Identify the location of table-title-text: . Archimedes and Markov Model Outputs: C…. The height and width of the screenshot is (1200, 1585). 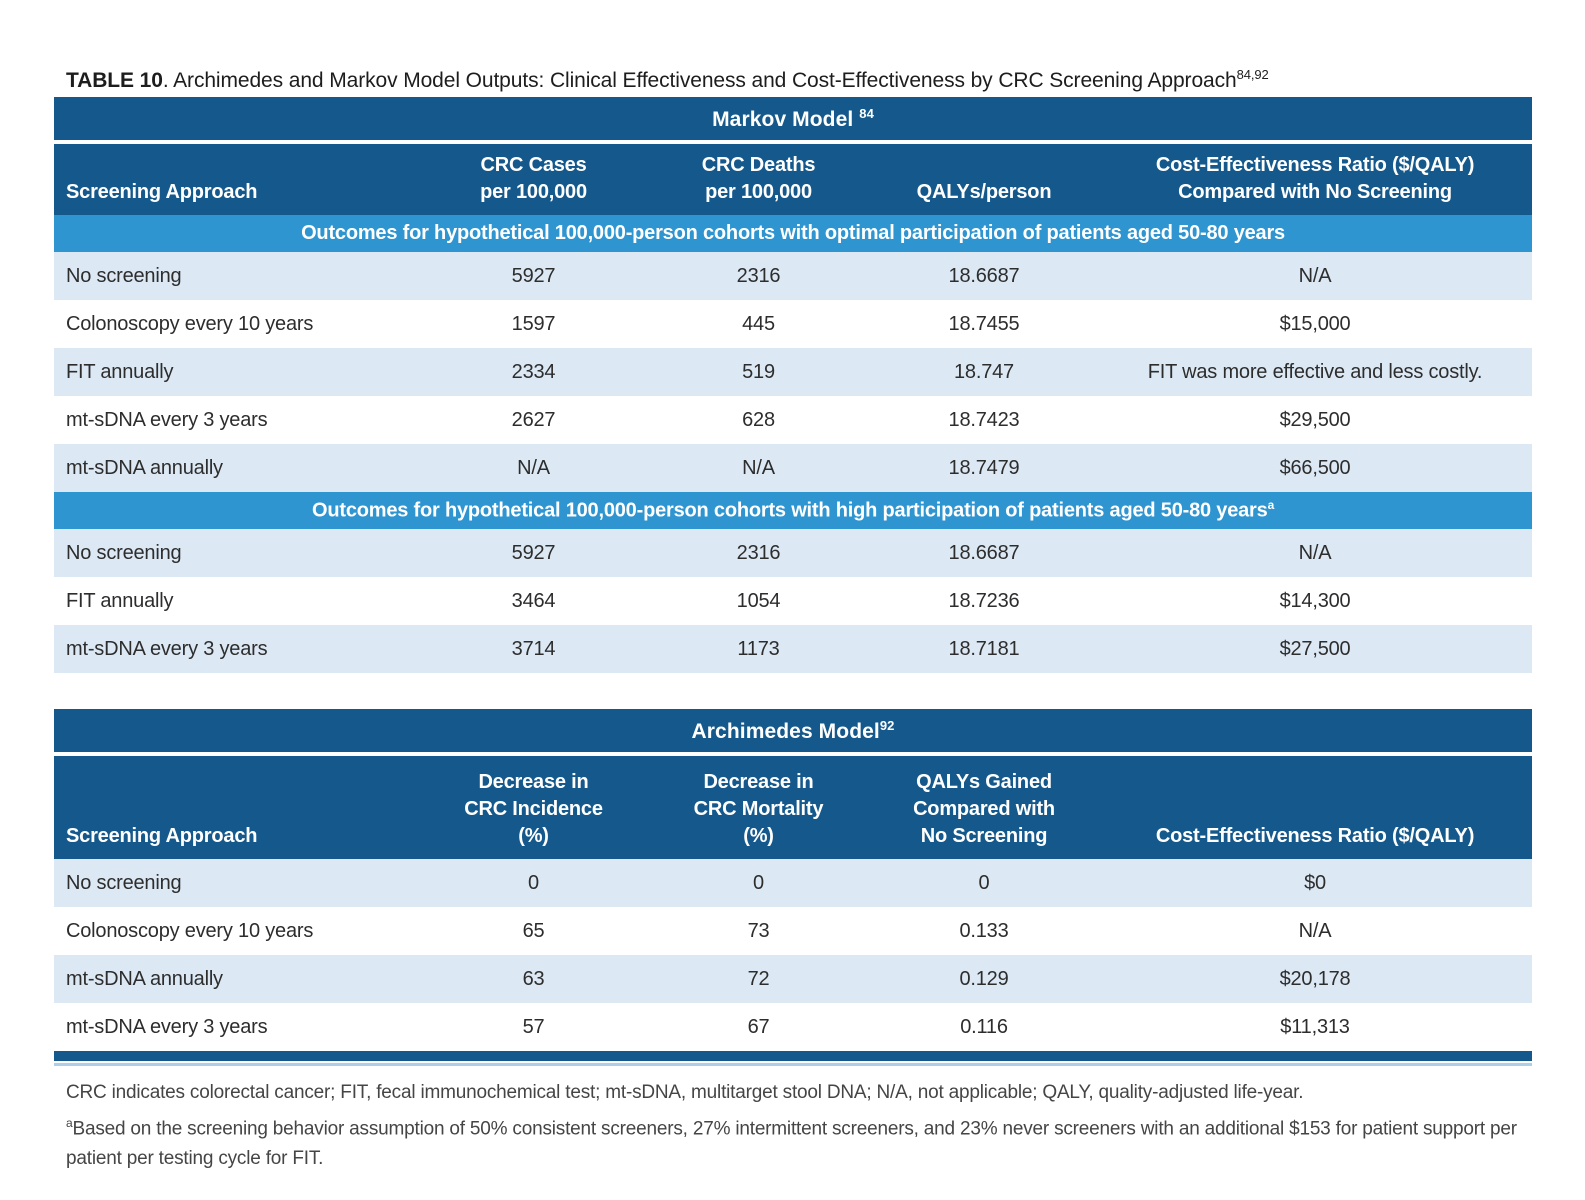
(699, 80).